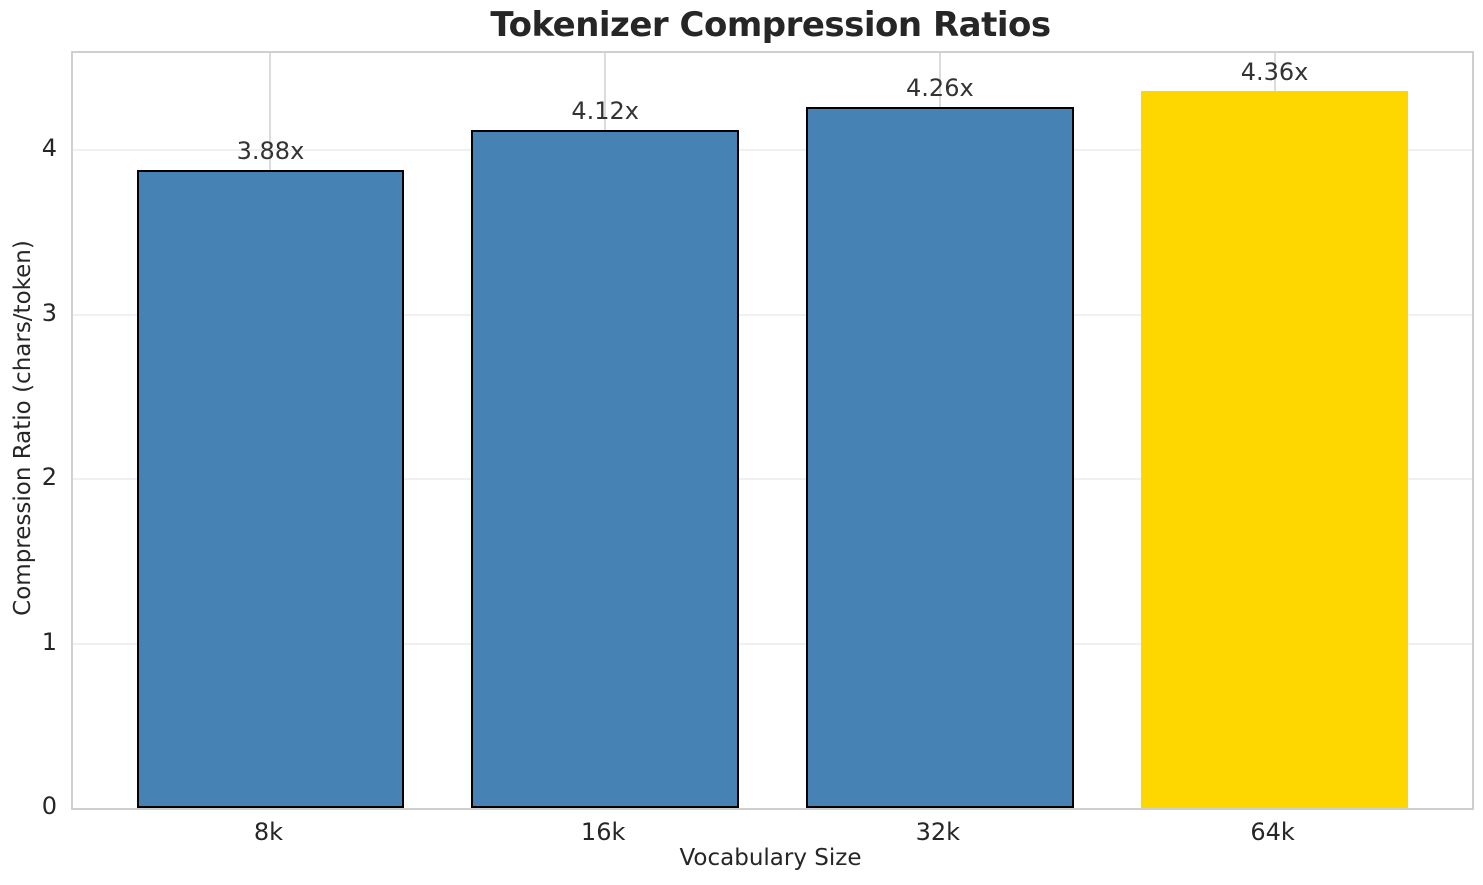 The image size is (1483, 885). What do you see at coordinates (23, 428) in the screenshot?
I see `y-axis-label: Compression Ratio (chars/token)` at bounding box center [23, 428].